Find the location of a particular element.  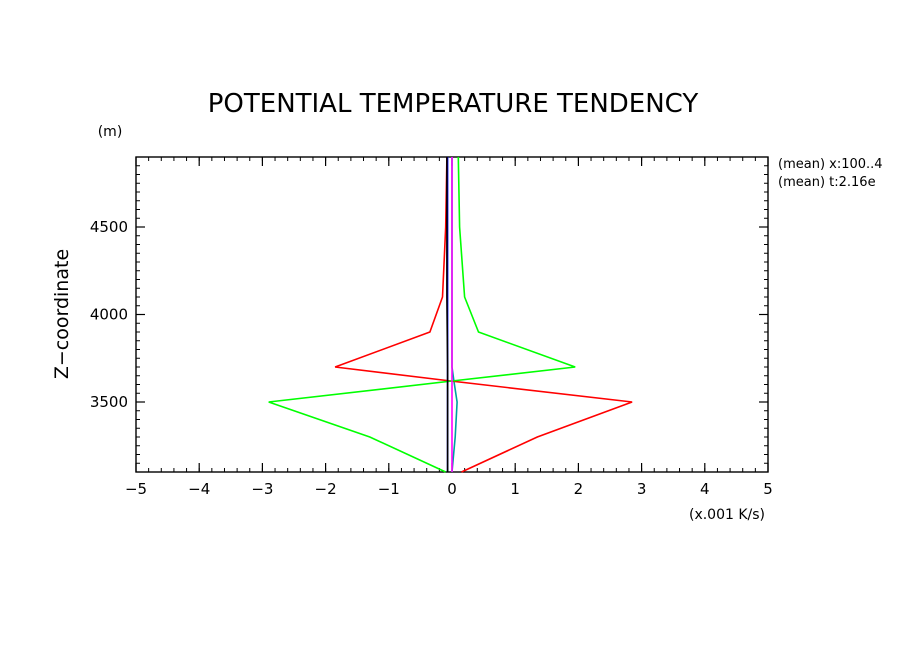

y-tick-label: 3500 is located at coordinates (109, 402).